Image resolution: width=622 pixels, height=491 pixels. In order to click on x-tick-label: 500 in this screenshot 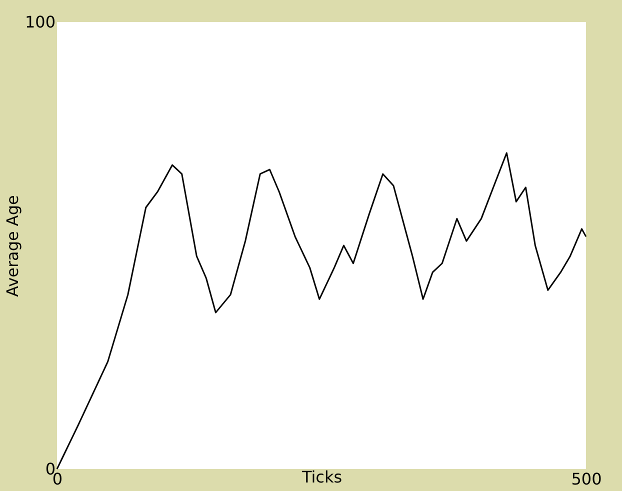, I will do `click(586, 479)`.